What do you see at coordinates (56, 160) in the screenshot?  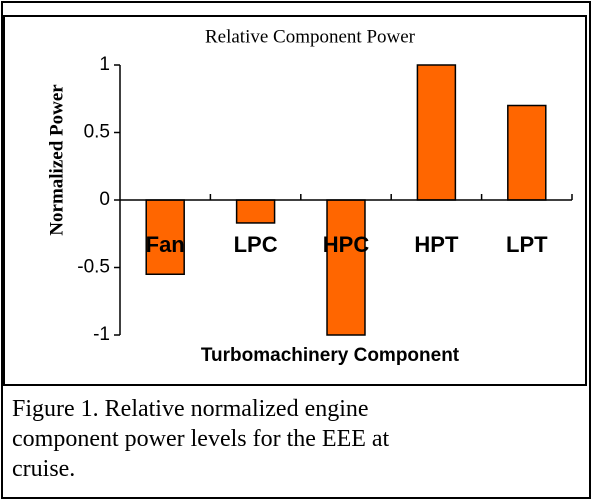 I see `y-axis-label: Normalized Power` at bounding box center [56, 160].